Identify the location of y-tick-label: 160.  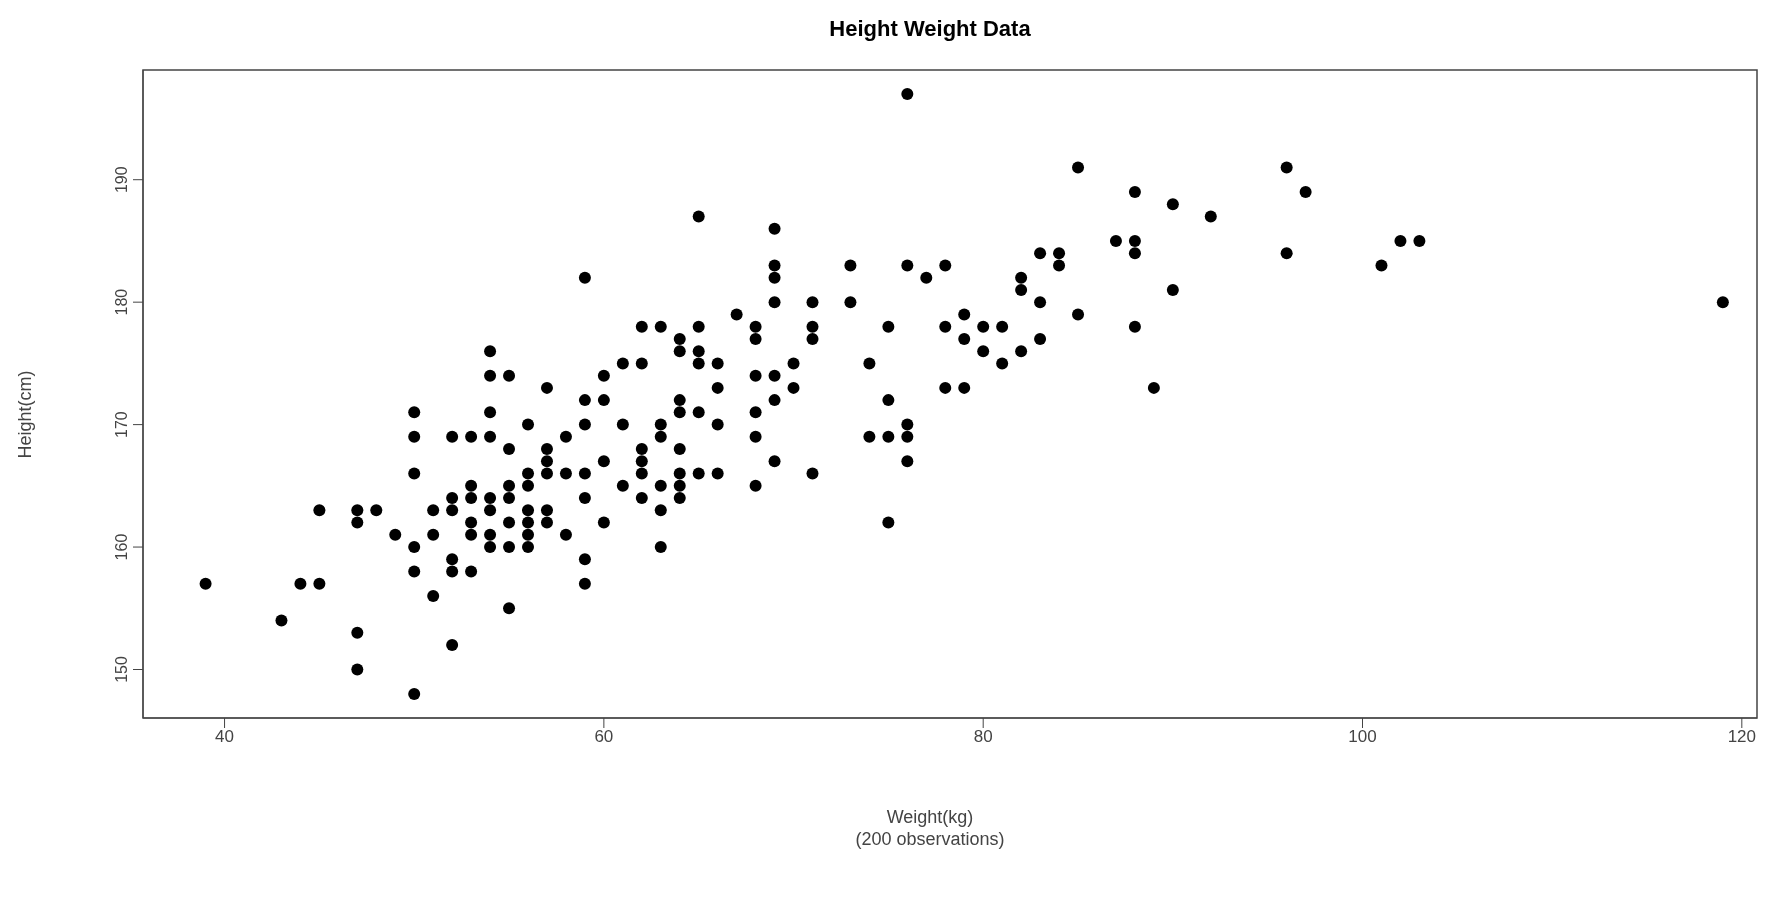
(121, 547).